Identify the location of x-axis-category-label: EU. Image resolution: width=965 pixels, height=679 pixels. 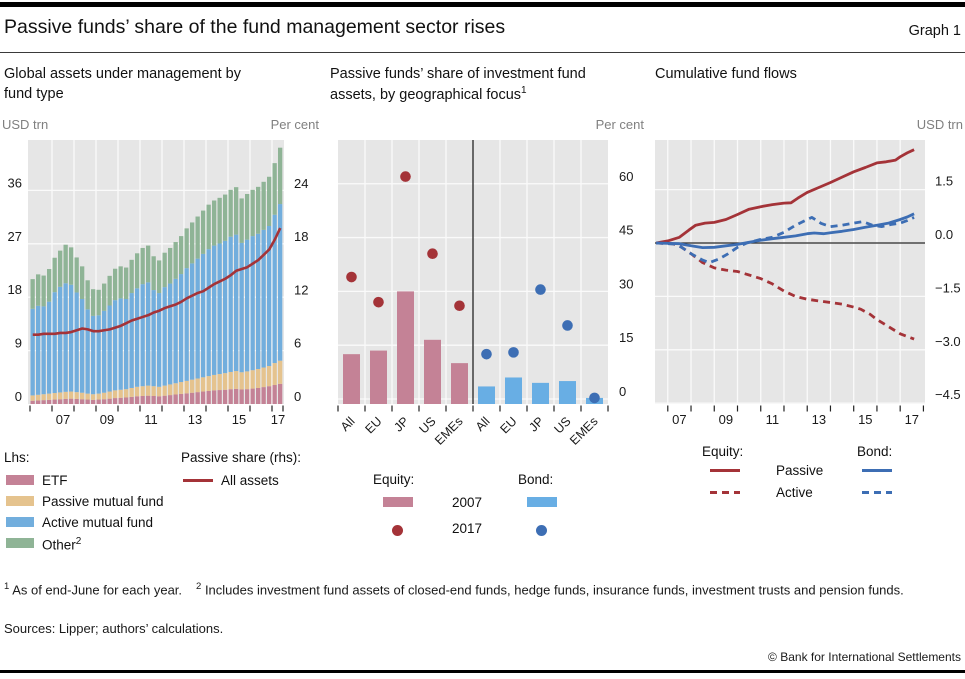
(373, 425).